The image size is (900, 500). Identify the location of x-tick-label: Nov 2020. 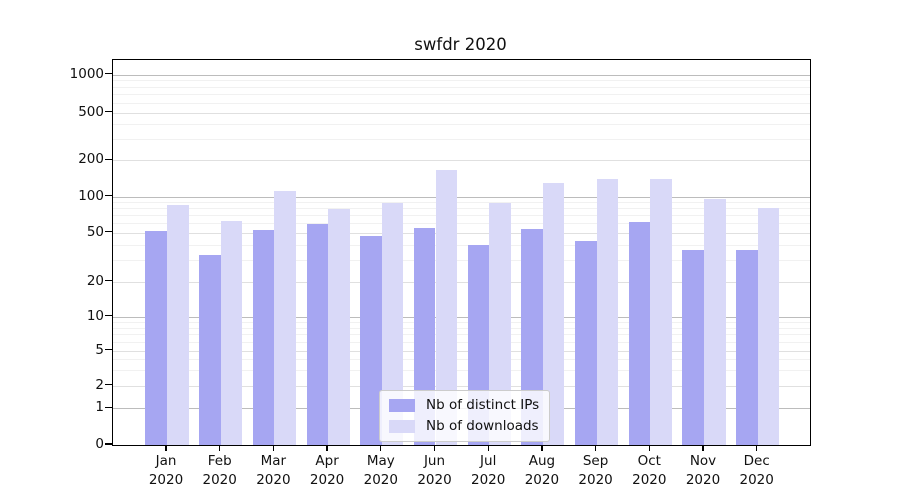
(703, 470).